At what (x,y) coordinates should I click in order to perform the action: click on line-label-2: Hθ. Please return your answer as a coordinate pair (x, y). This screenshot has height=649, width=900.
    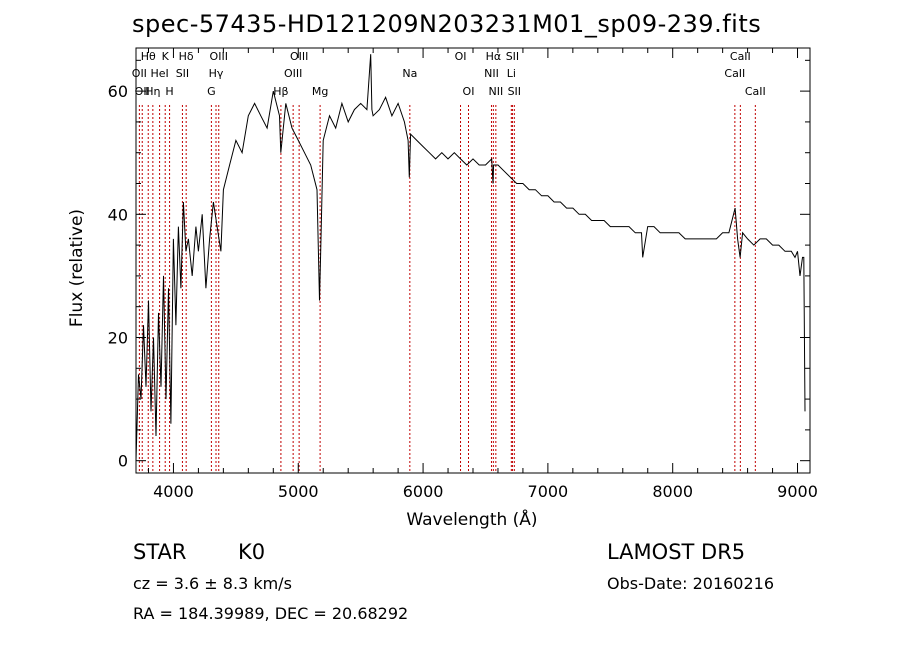
    Looking at the image, I should click on (148, 56).